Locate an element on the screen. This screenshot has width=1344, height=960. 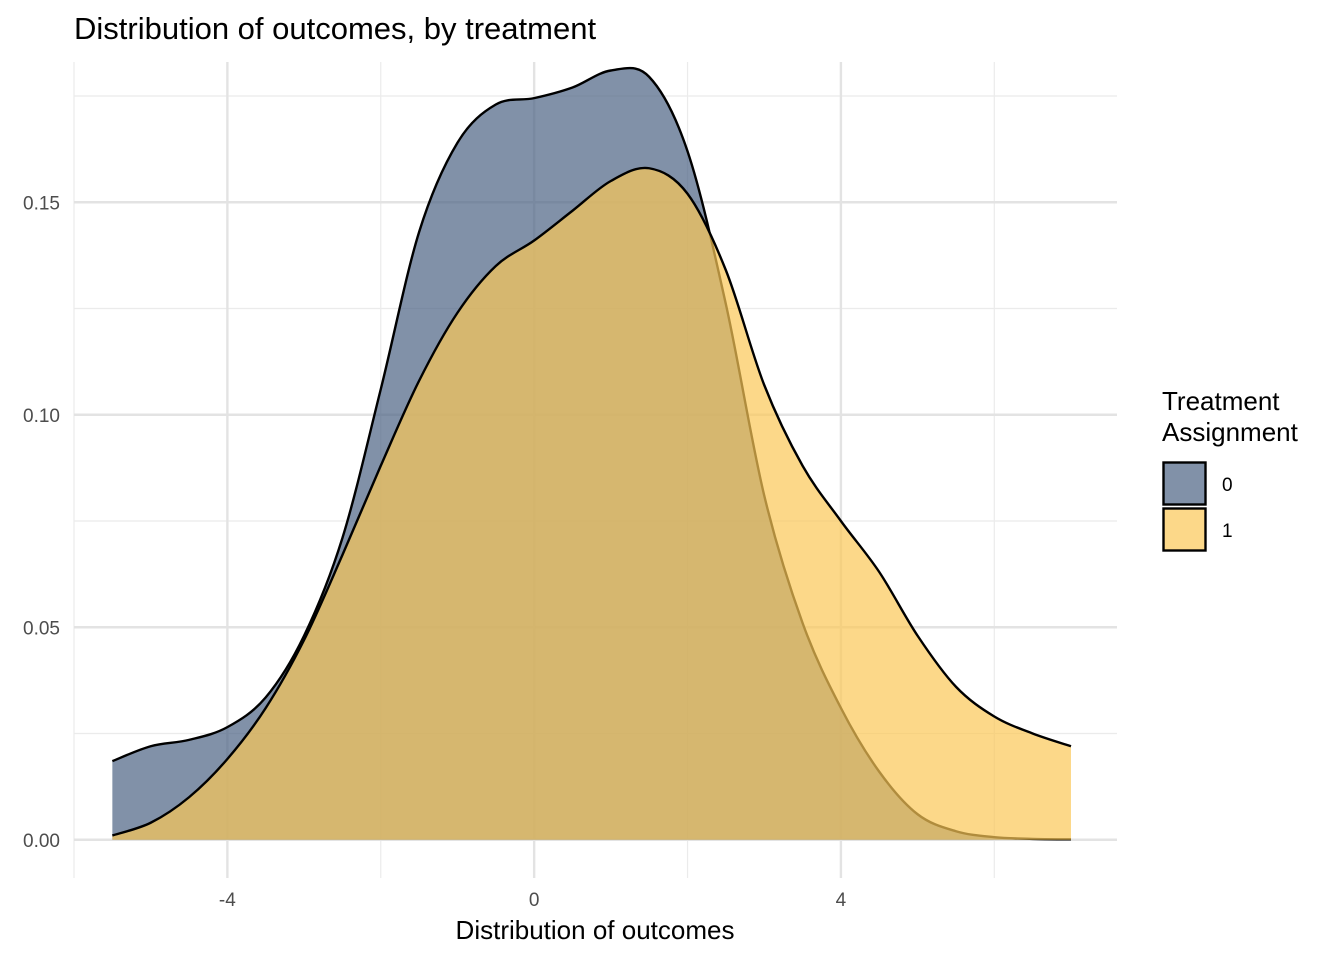
y-tick-label: 0.00 is located at coordinates (41, 841).